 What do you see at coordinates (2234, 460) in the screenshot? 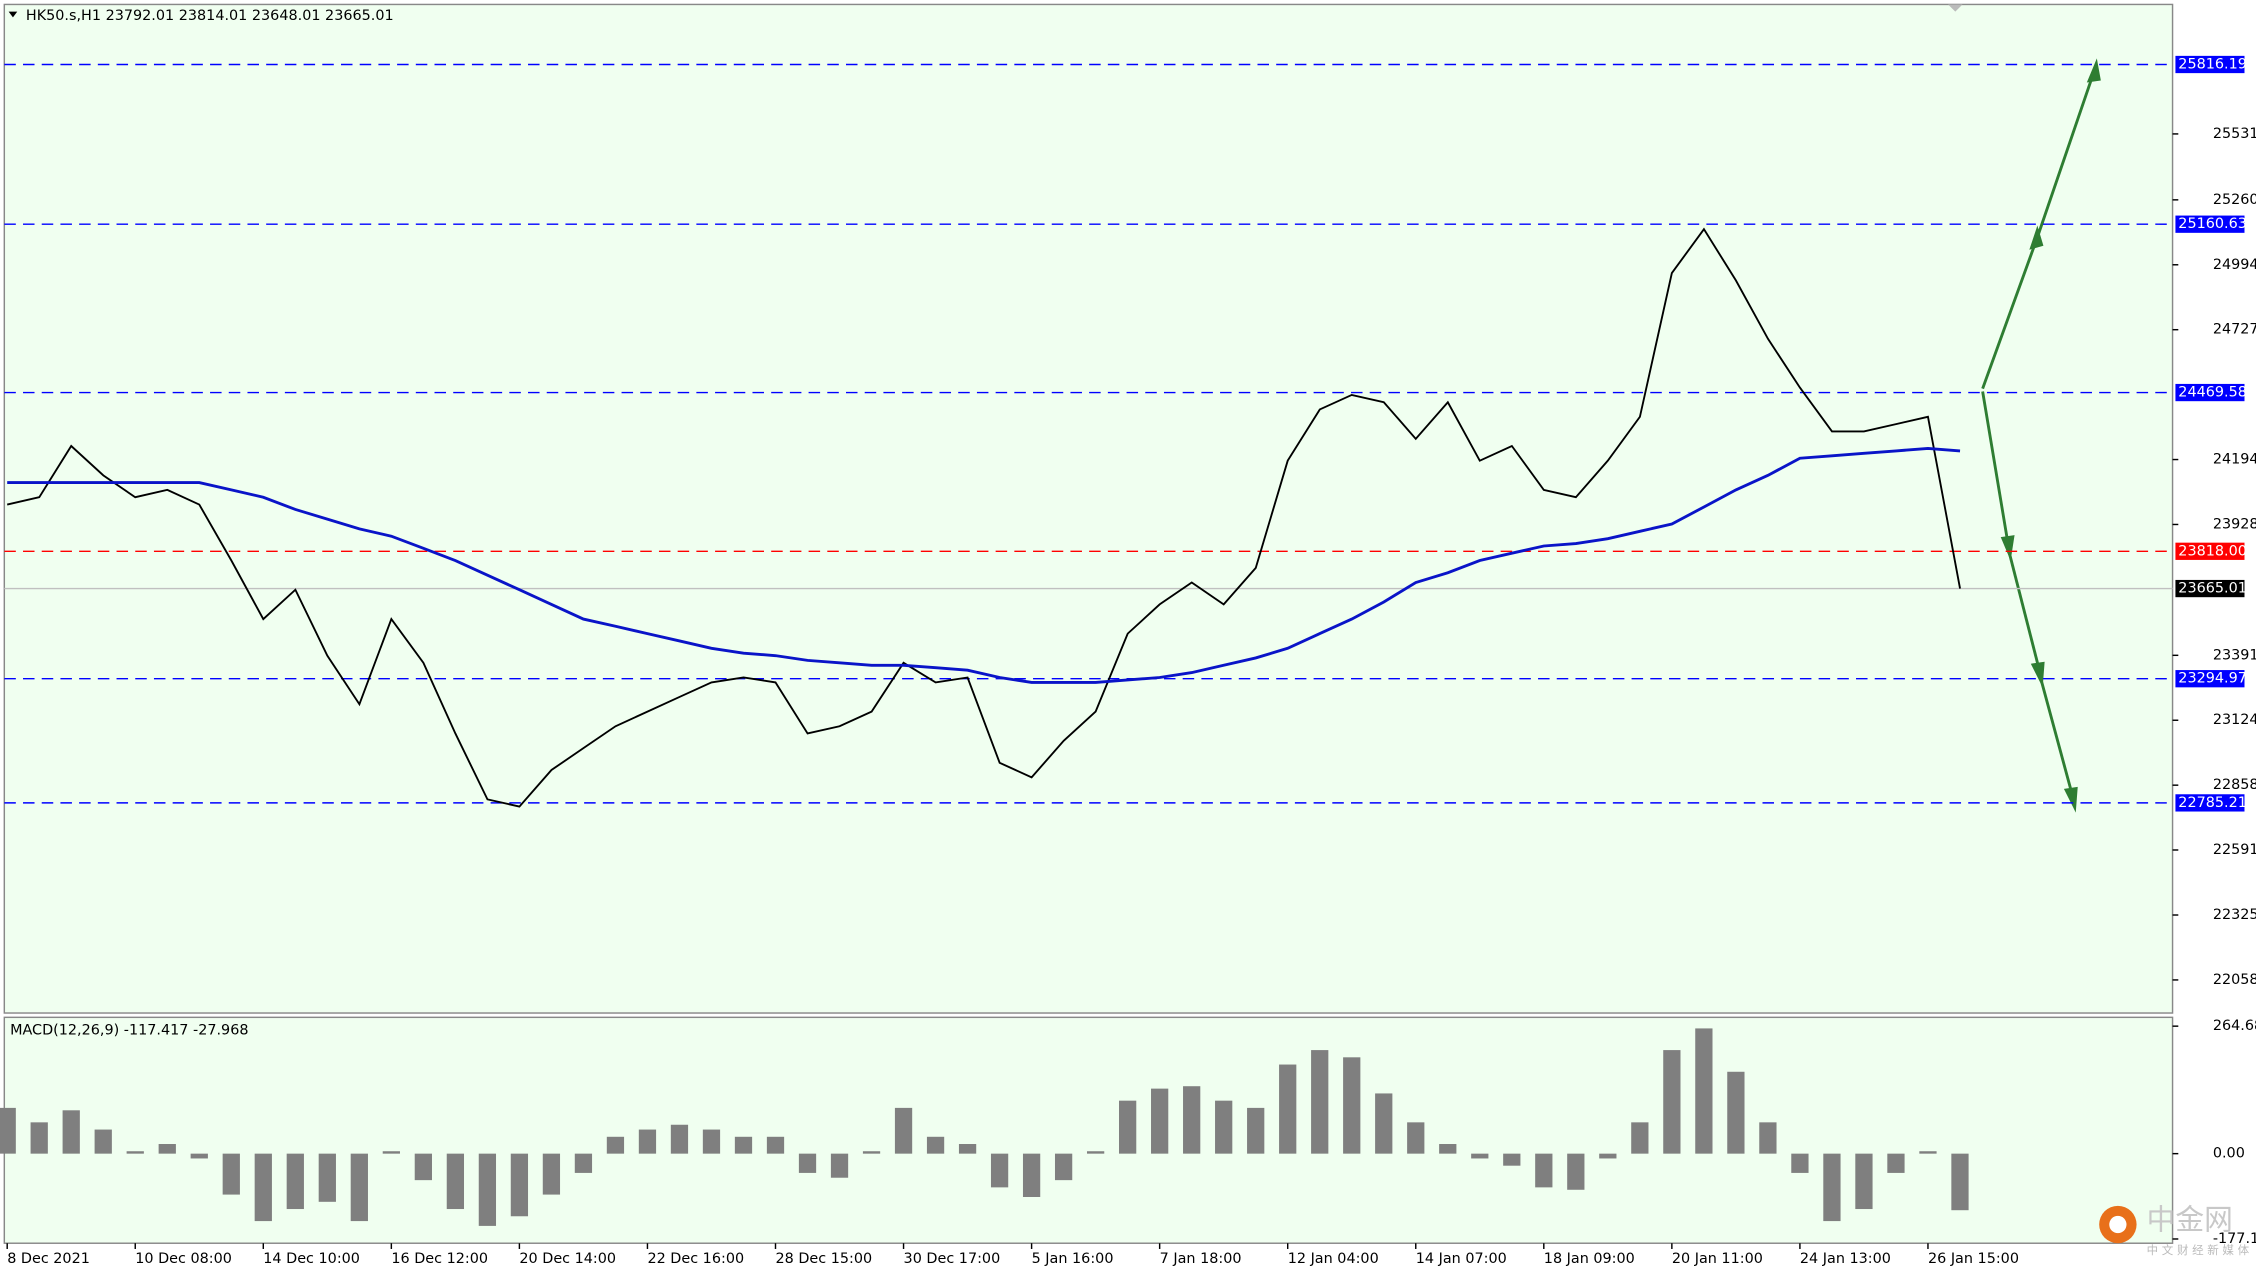
I see `y-tick-label: 24194.60` at bounding box center [2234, 460].